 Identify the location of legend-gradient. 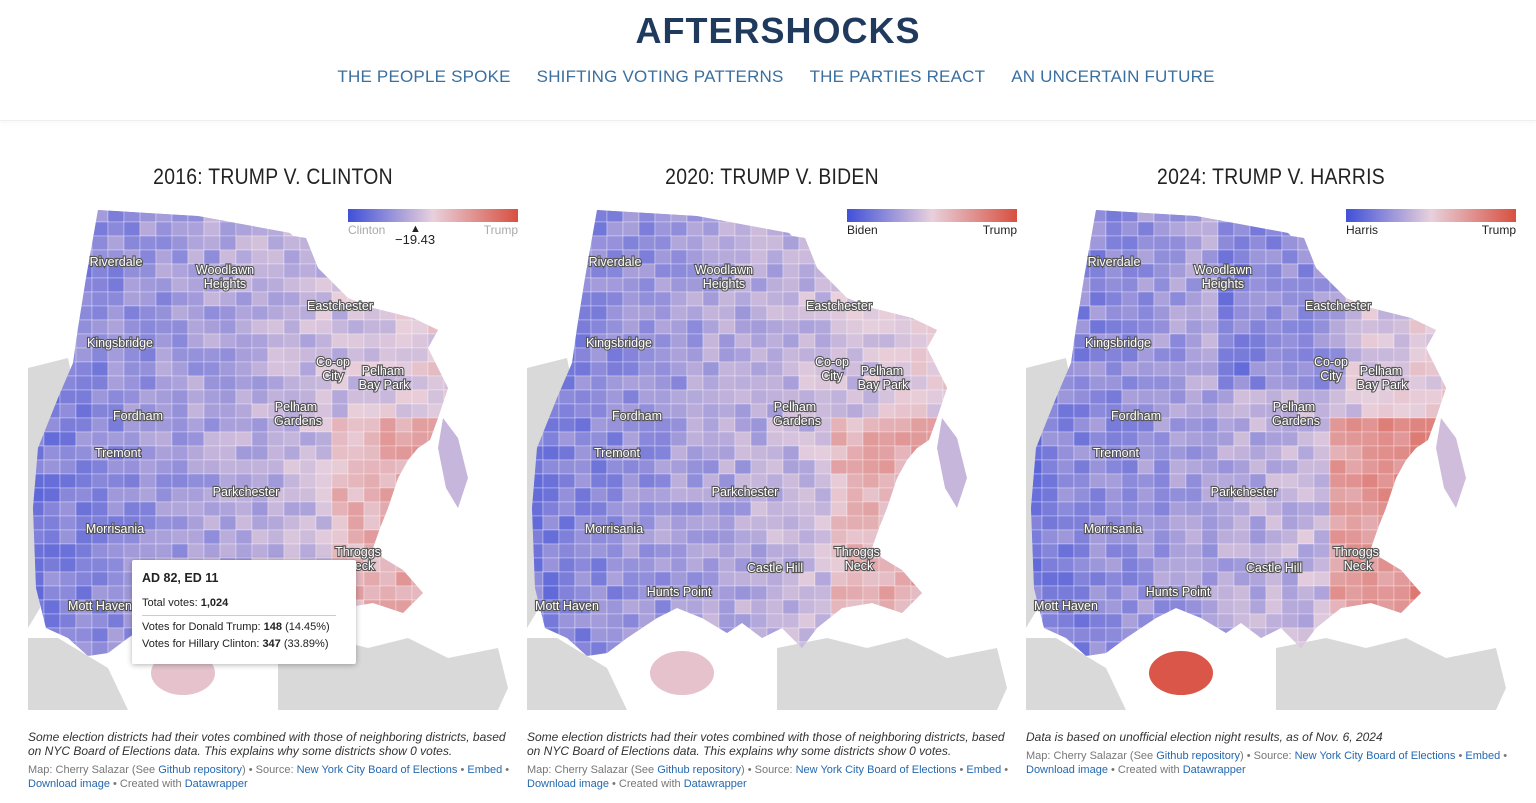
(433, 215).